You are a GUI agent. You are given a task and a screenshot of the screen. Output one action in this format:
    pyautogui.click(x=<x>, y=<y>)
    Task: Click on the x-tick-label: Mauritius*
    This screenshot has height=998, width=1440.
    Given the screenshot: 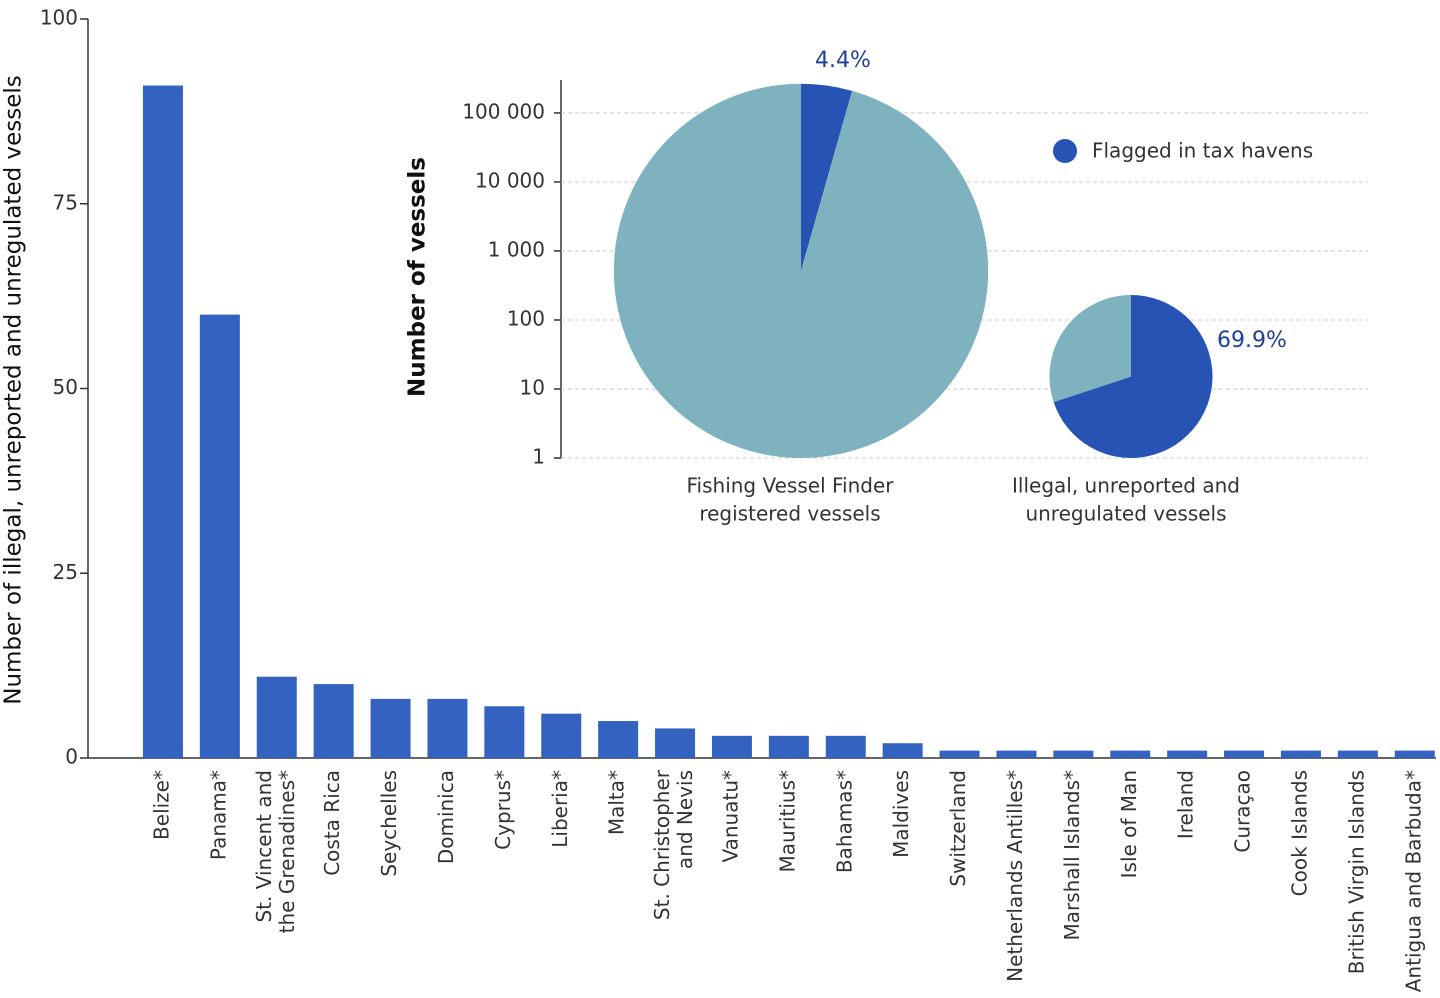 What is the action you would take?
    pyautogui.click(x=787, y=821)
    